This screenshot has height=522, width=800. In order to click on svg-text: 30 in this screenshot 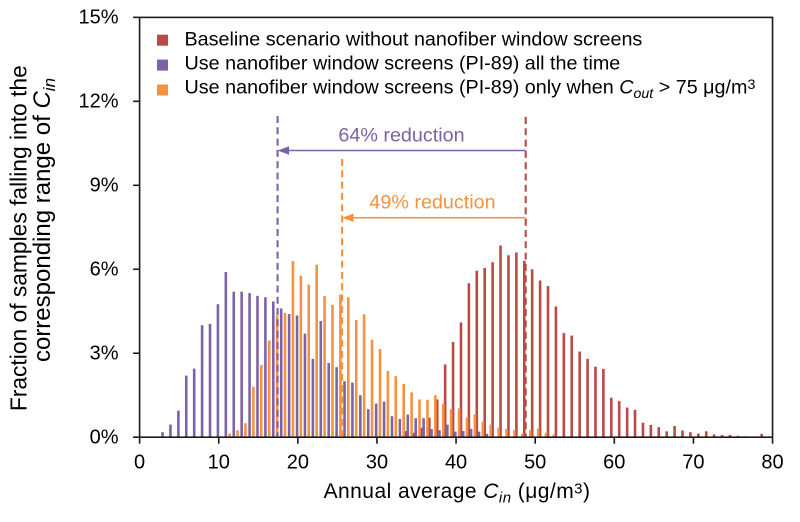, I will do `click(377, 462)`.